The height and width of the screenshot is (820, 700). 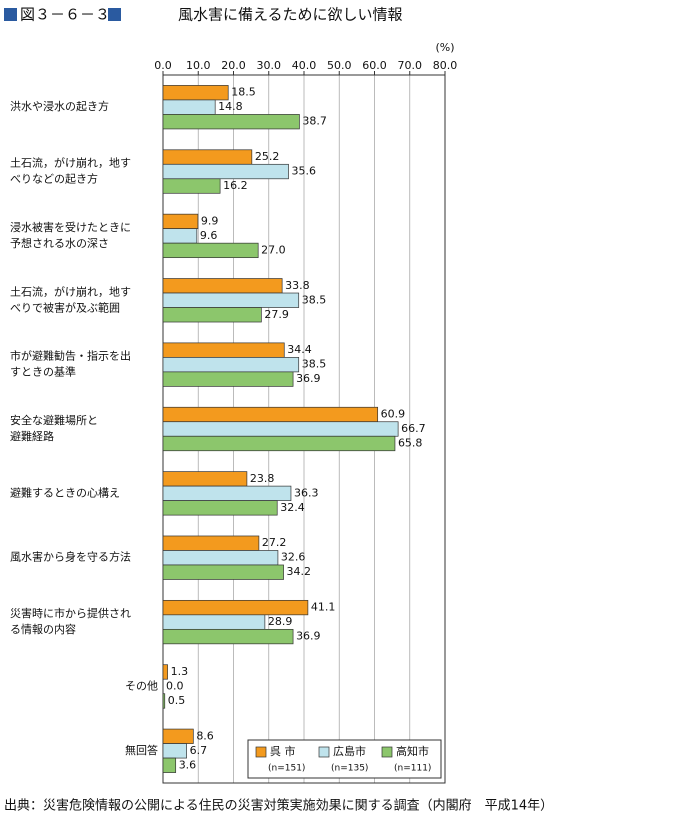 What do you see at coordinates (43, 372) in the screenshot?
I see `category-label: すときの基準` at bounding box center [43, 372].